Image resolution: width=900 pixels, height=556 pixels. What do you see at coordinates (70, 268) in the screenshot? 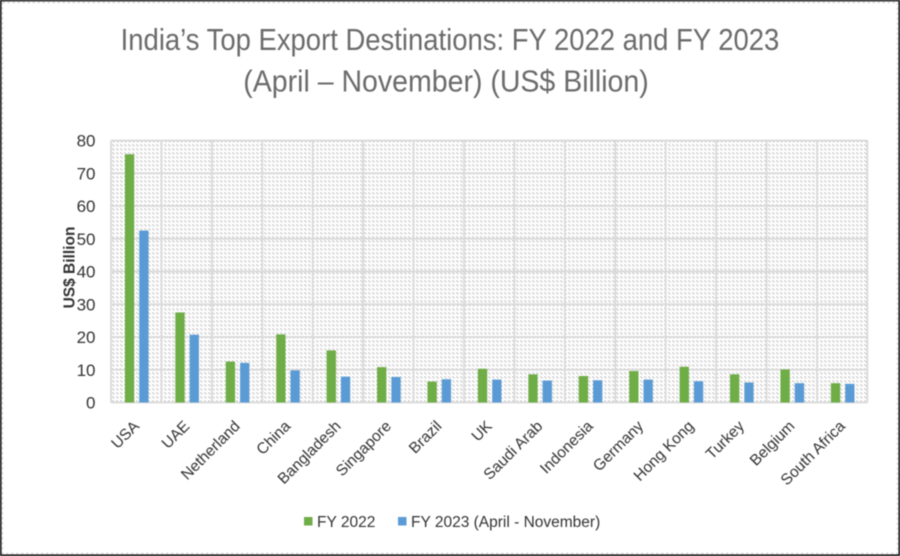
I see `svg-text: US$ Billion` at bounding box center [70, 268].